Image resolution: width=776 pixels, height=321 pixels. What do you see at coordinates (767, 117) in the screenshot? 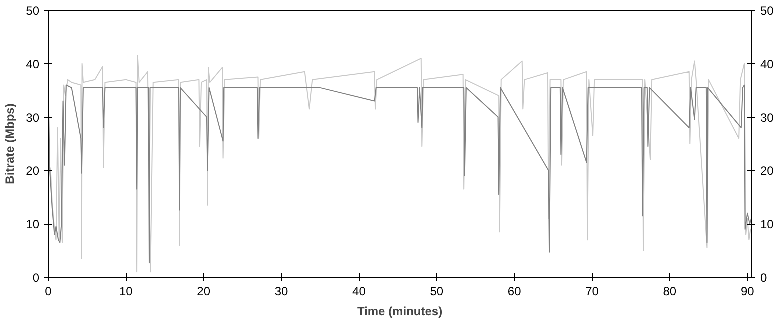
I see `y2-tick-label: 30` at bounding box center [767, 117].